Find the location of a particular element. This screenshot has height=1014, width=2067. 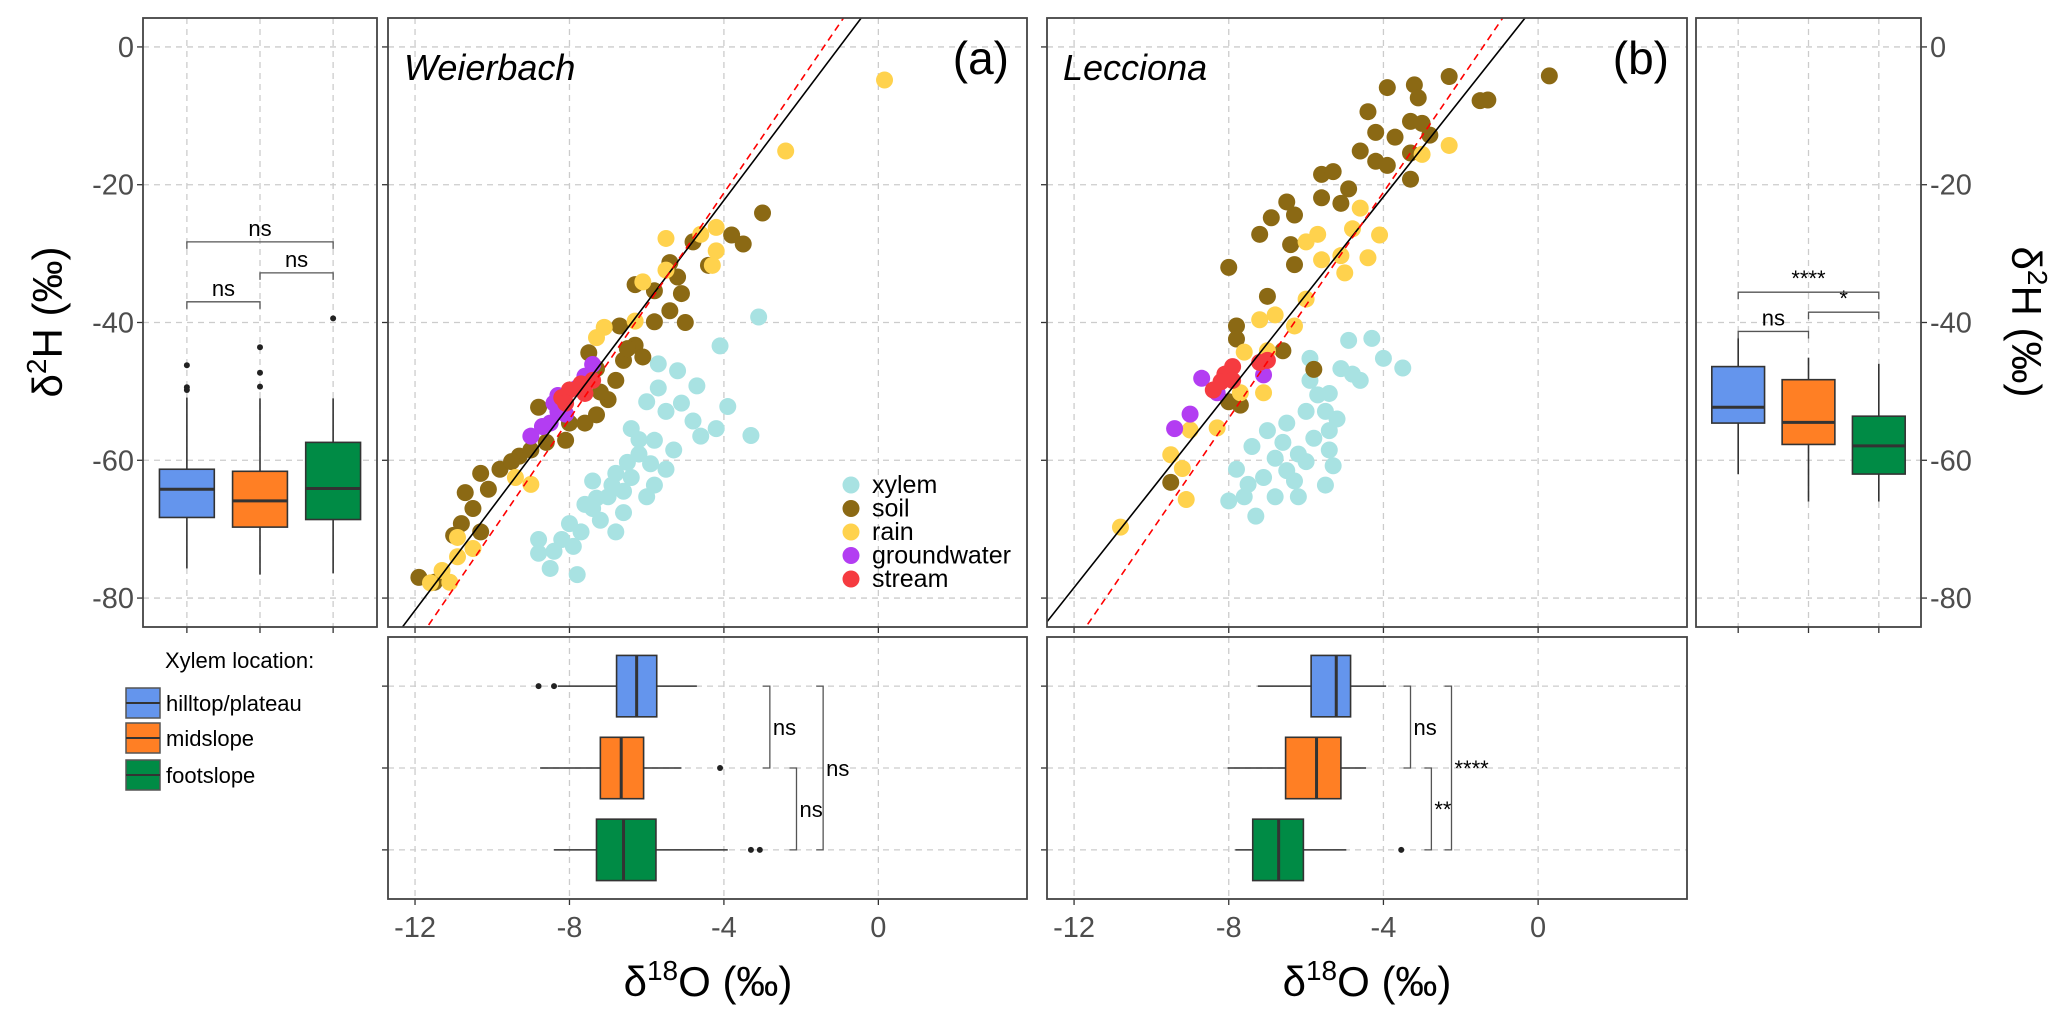

x-tick-label: -12 is located at coordinates (1074, 928).